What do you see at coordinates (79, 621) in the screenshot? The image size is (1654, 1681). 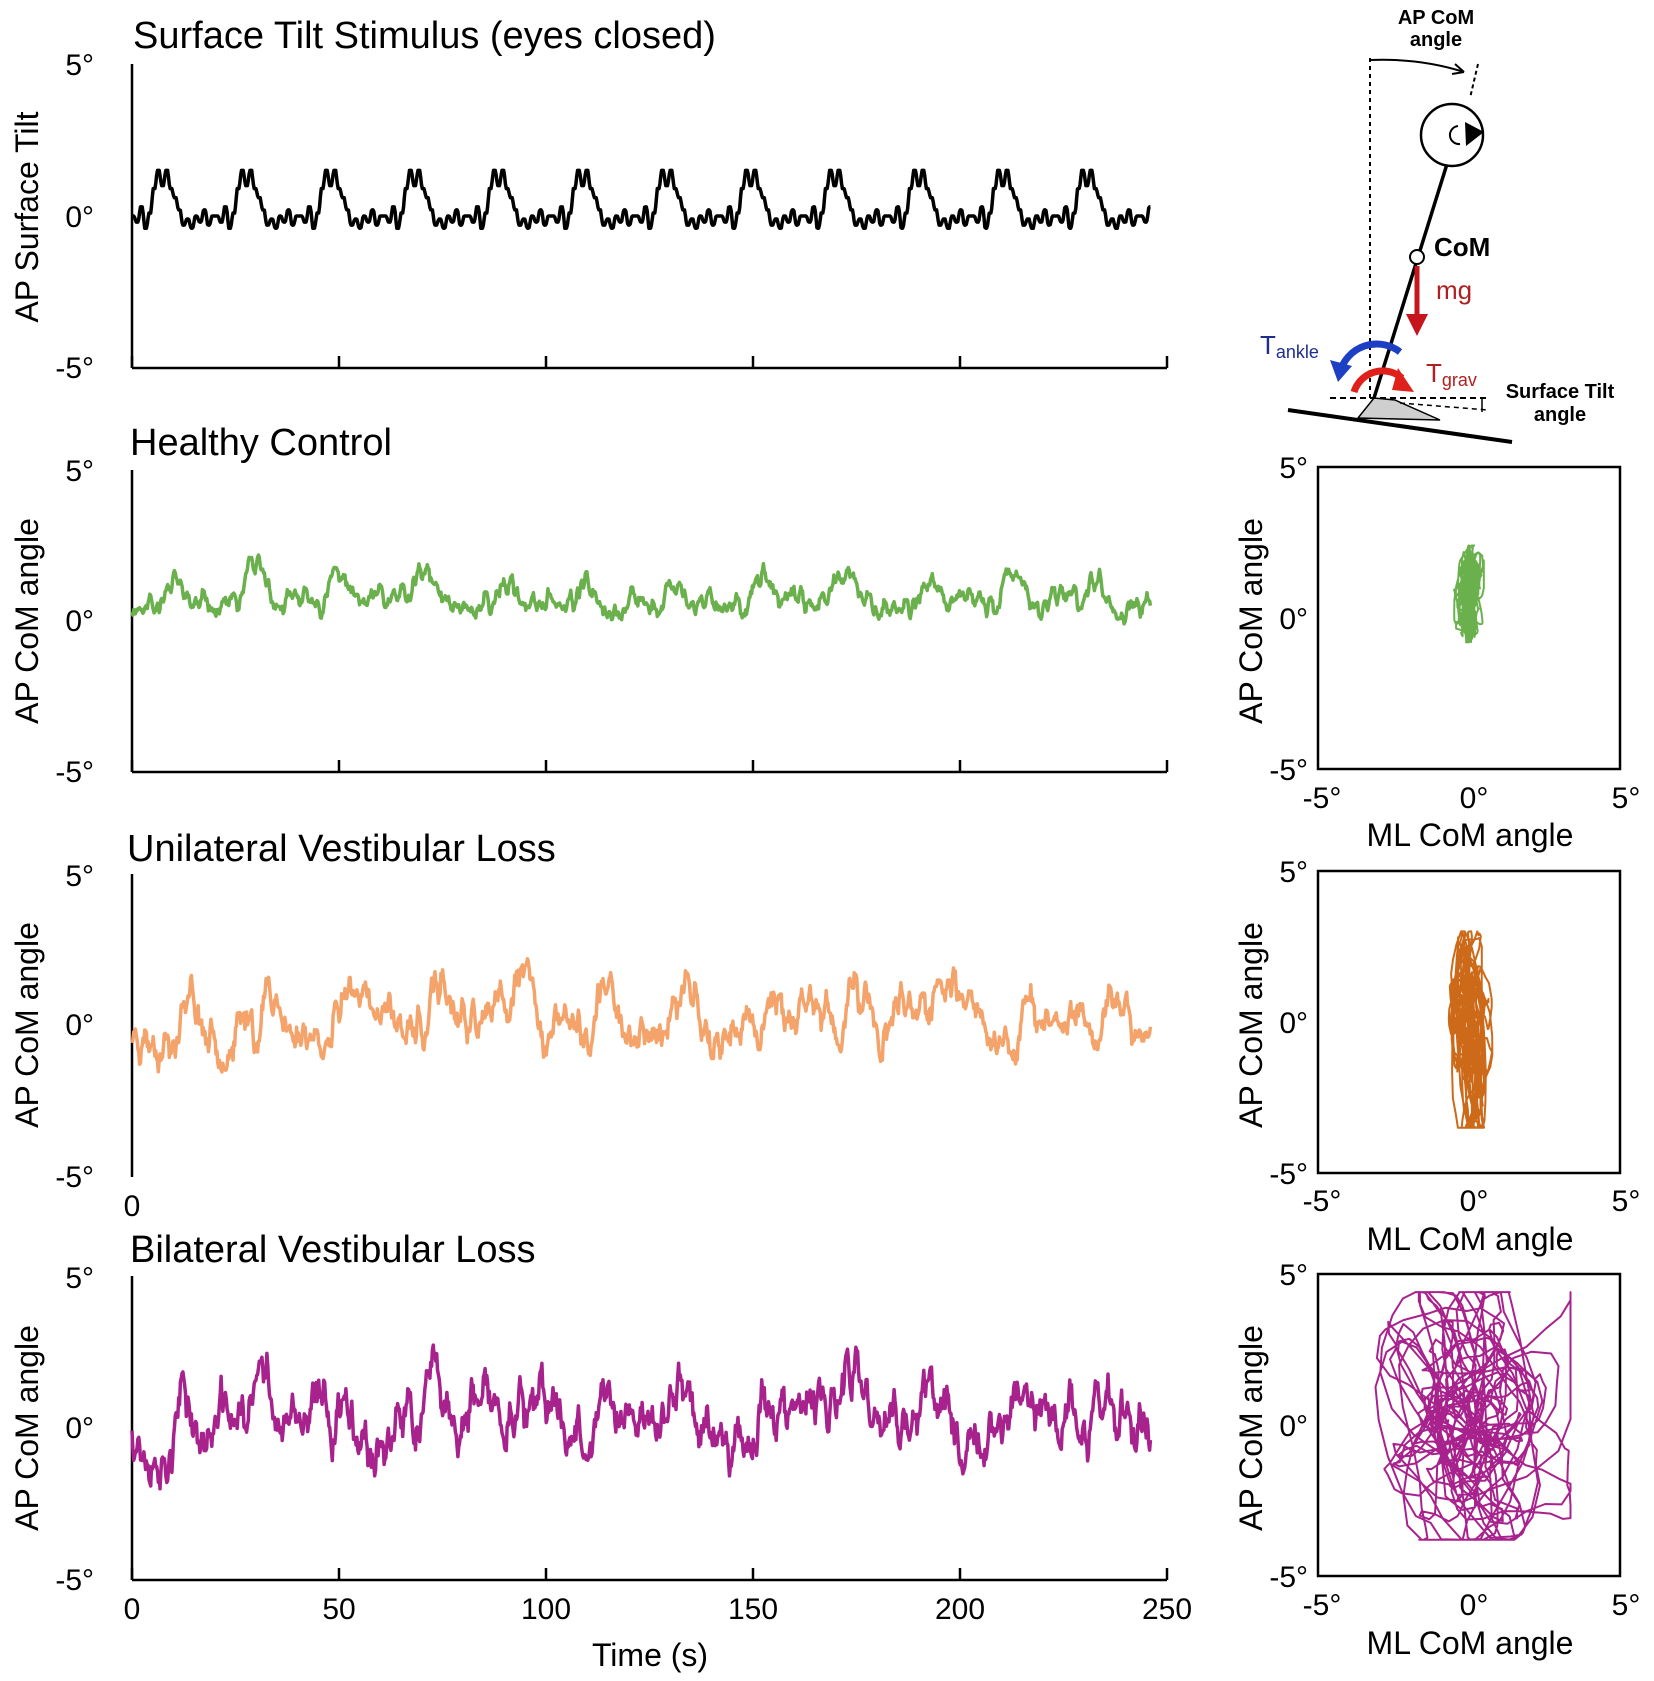 I see `healthy-ytick-mid: 0°` at bounding box center [79, 621].